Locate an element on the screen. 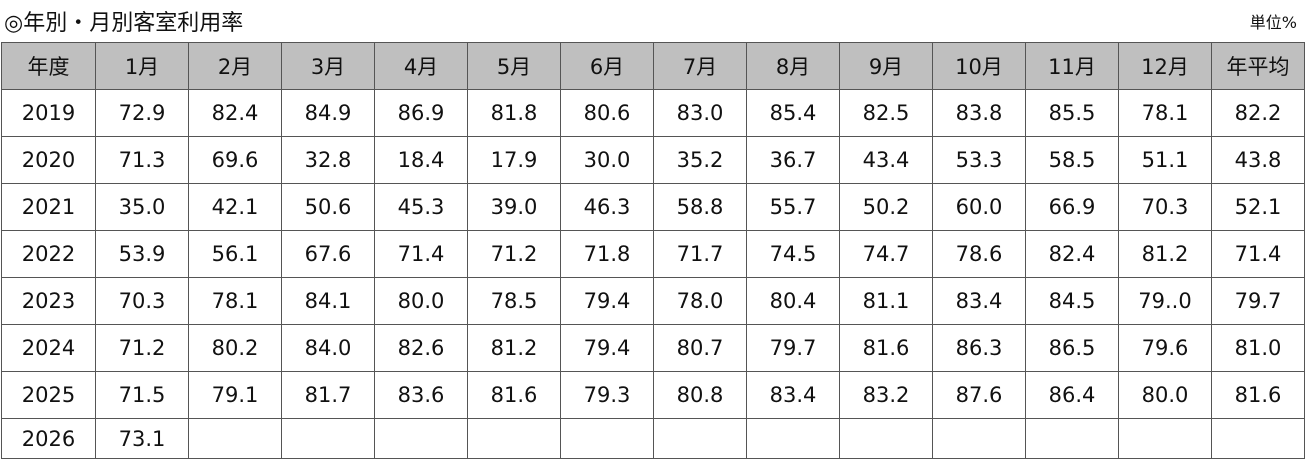  value-cell: 81.1 is located at coordinates (886, 301).